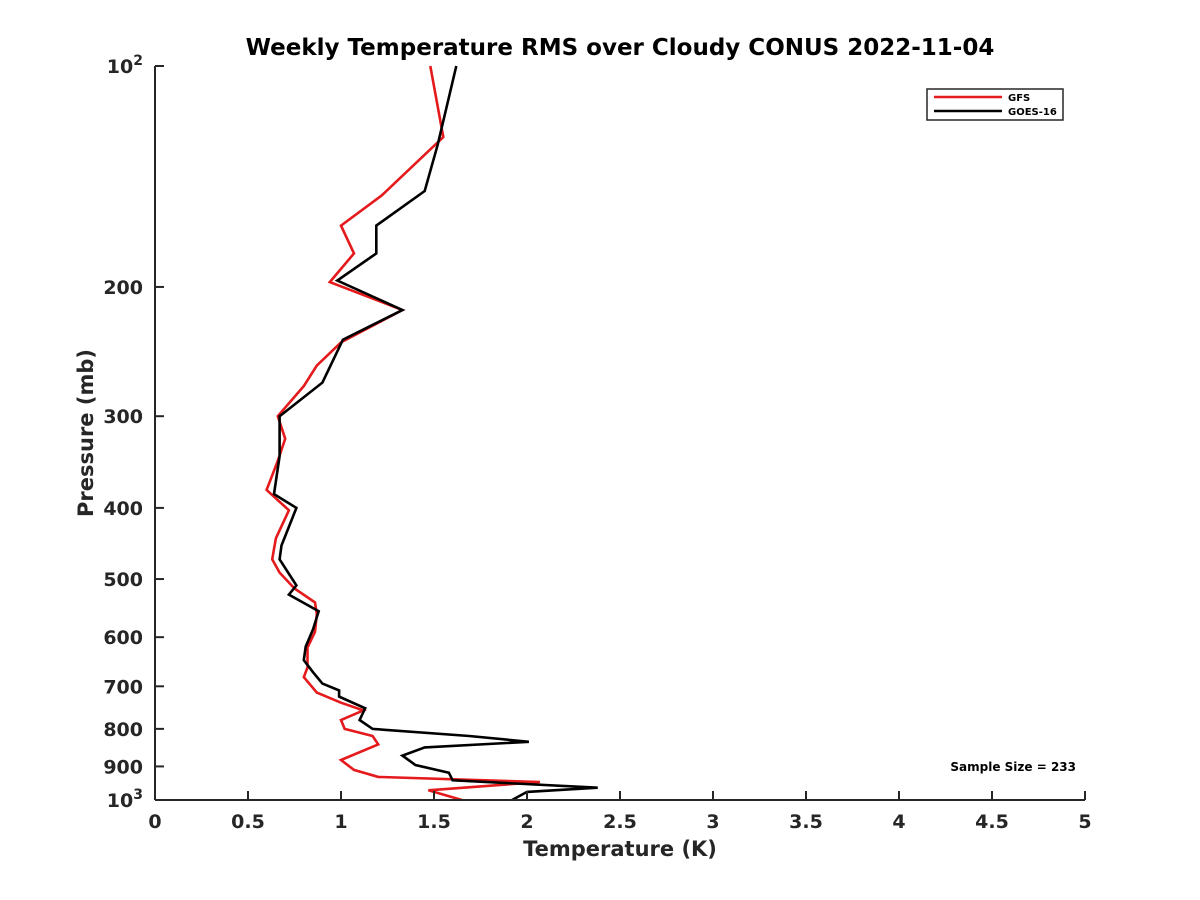 The image size is (1200, 900). I want to click on y-tick-label: 800, so click(123, 730).